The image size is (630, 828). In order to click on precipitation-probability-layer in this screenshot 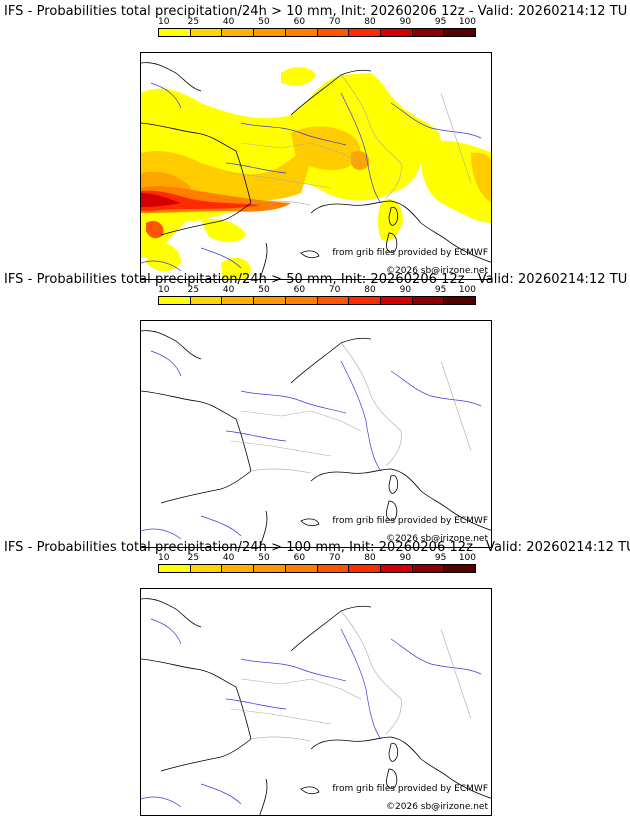, I will do `click(316, 173)`.